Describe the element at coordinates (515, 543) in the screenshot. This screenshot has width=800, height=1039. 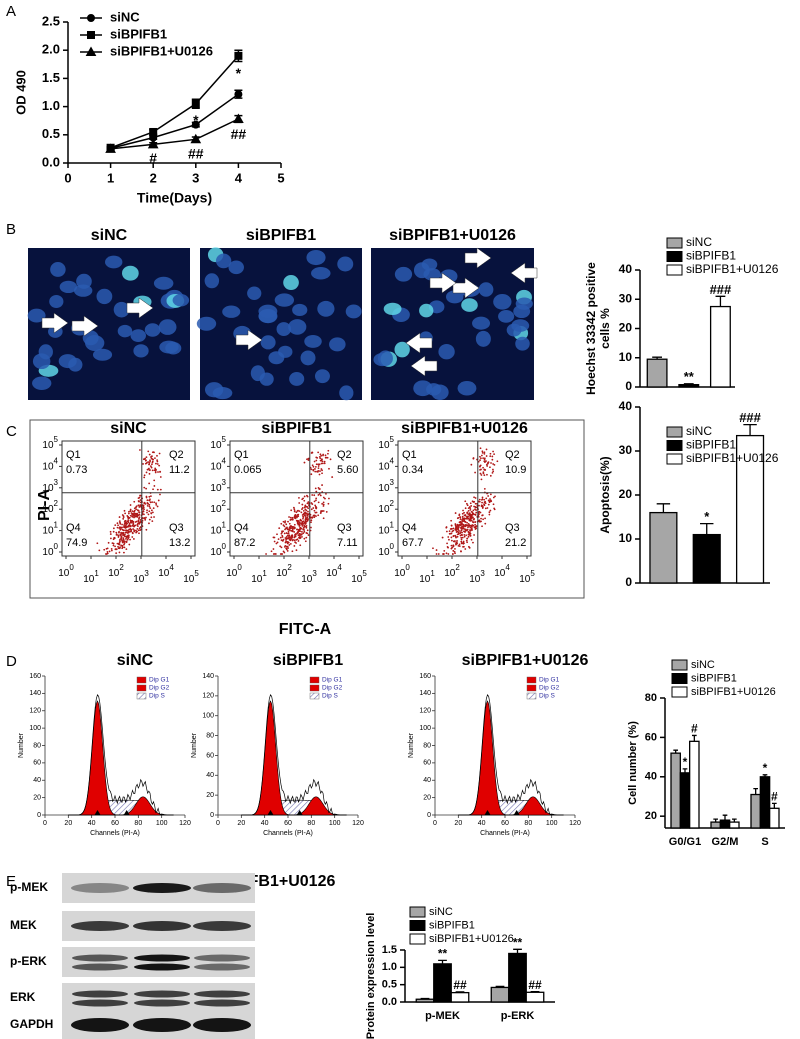
I see `quadrant-value: 21.2` at that location.